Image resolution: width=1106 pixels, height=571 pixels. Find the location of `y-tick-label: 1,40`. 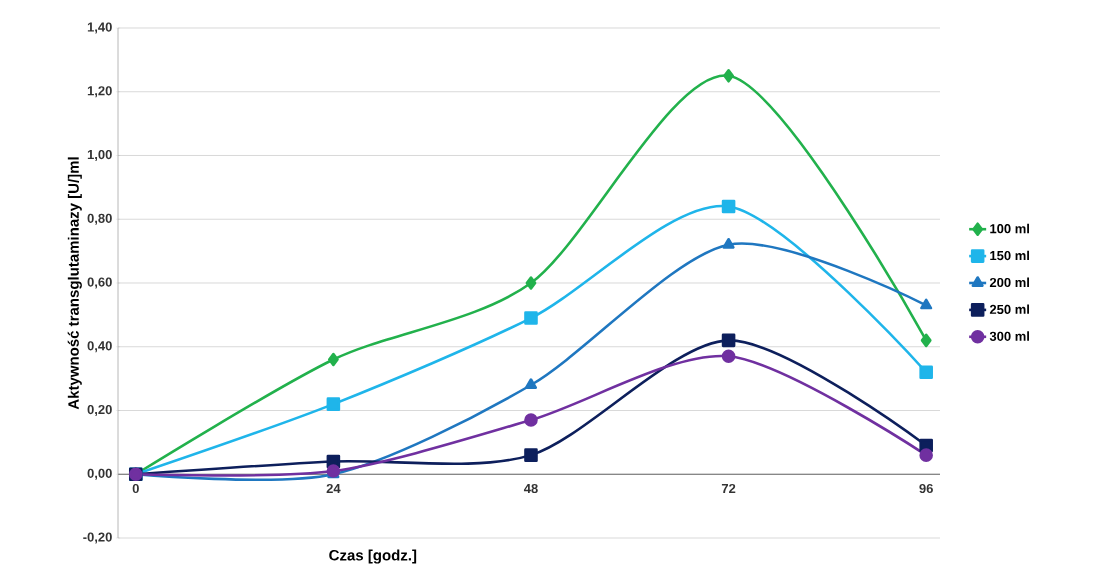

y-tick-label: 1,40 is located at coordinates (99, 28).